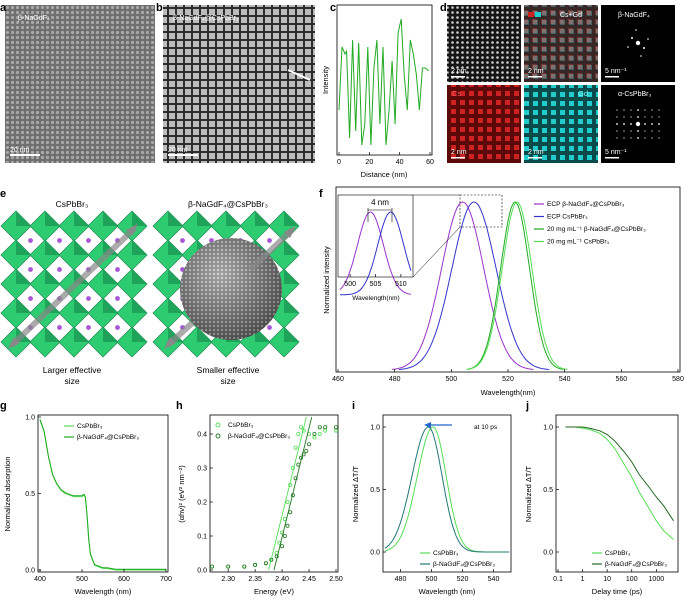  I want to click on x-tick-label: 2.35, so click(255, 579).